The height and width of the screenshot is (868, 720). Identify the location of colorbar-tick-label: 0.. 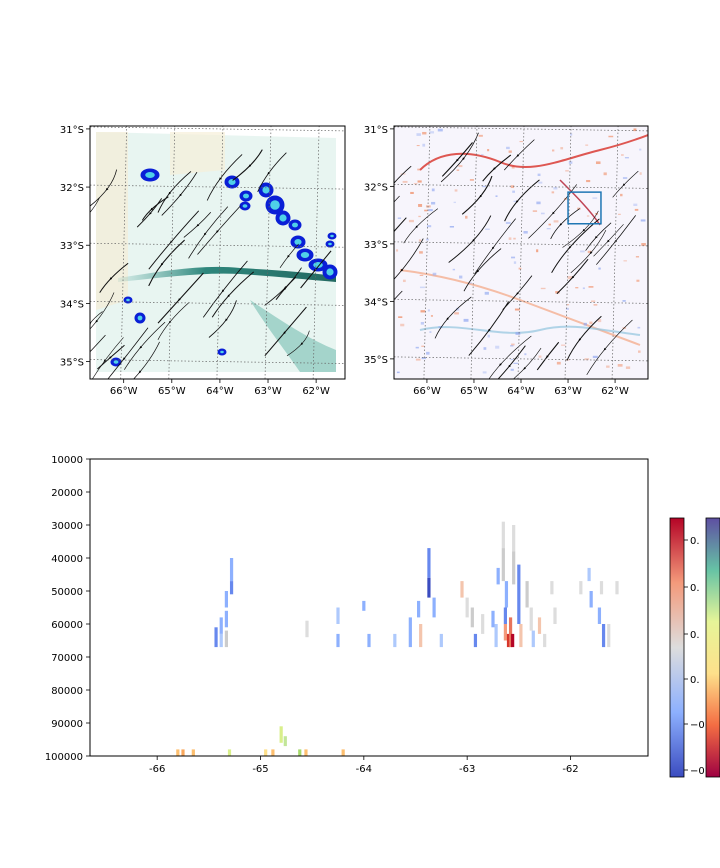
(695, 541).